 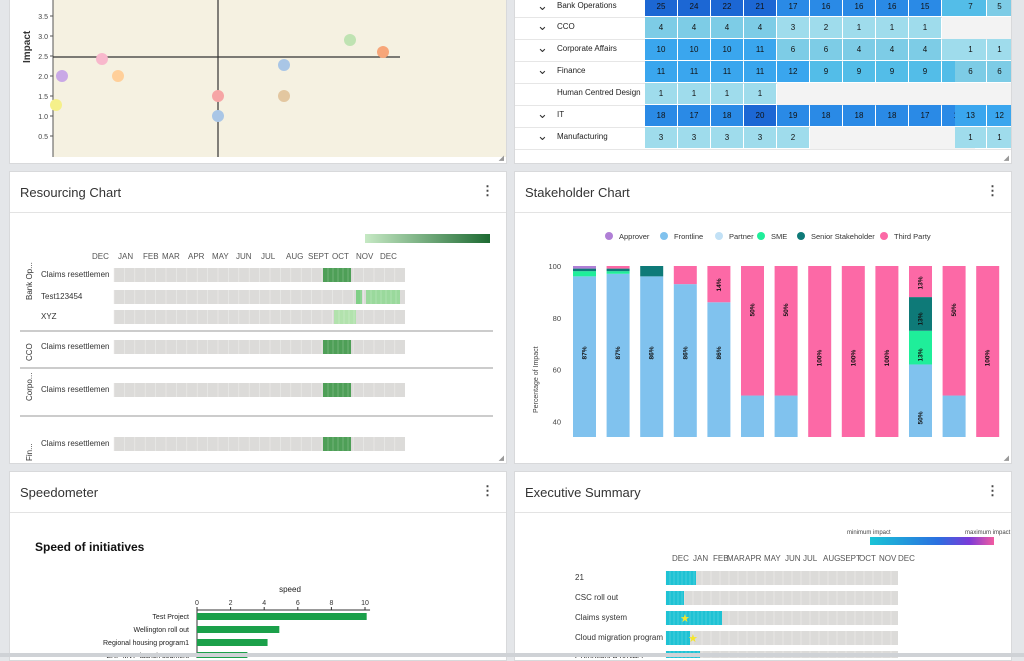 I want to click on table-row: ⌄Bank Operations252422211716161615975, so click(x=763, y=9).